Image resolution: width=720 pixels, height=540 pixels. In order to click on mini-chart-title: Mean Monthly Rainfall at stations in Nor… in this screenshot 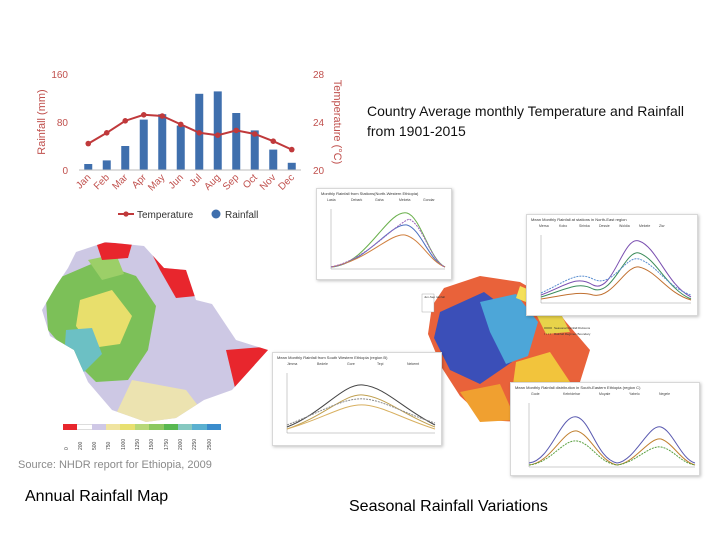, I will do `click(579, 219)`.